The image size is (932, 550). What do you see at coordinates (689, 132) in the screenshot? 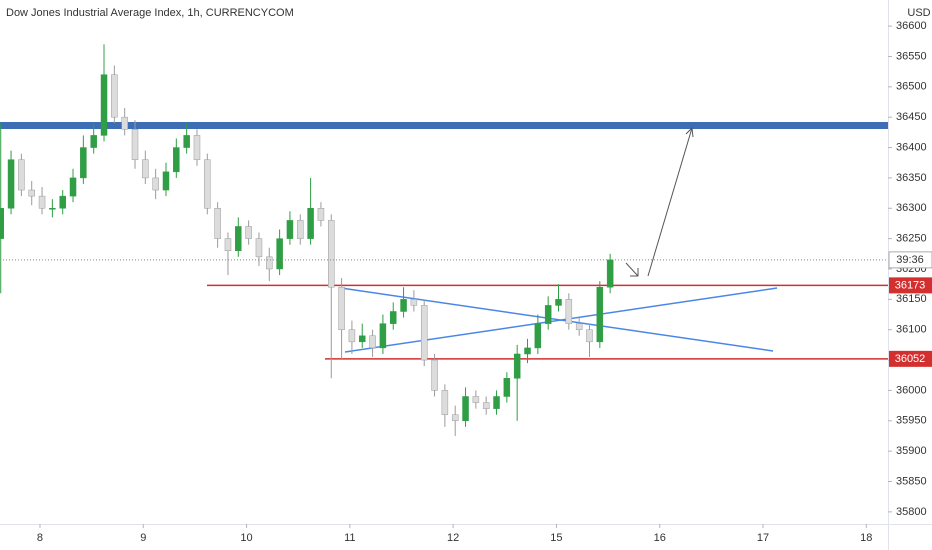
I see `projection-arrowhead` at bounding box center [689, 132].